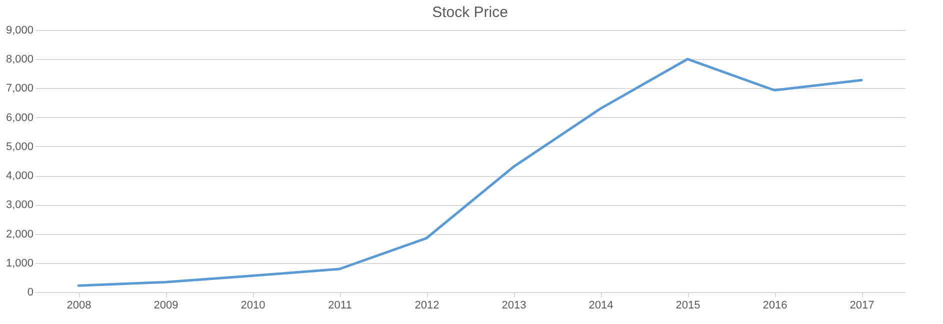 The height and width of the screenshot is (324, 943). Describe the element at coordinates (20, 146) in the screenshot. I see `y-tick-label: 5,000` at that location.